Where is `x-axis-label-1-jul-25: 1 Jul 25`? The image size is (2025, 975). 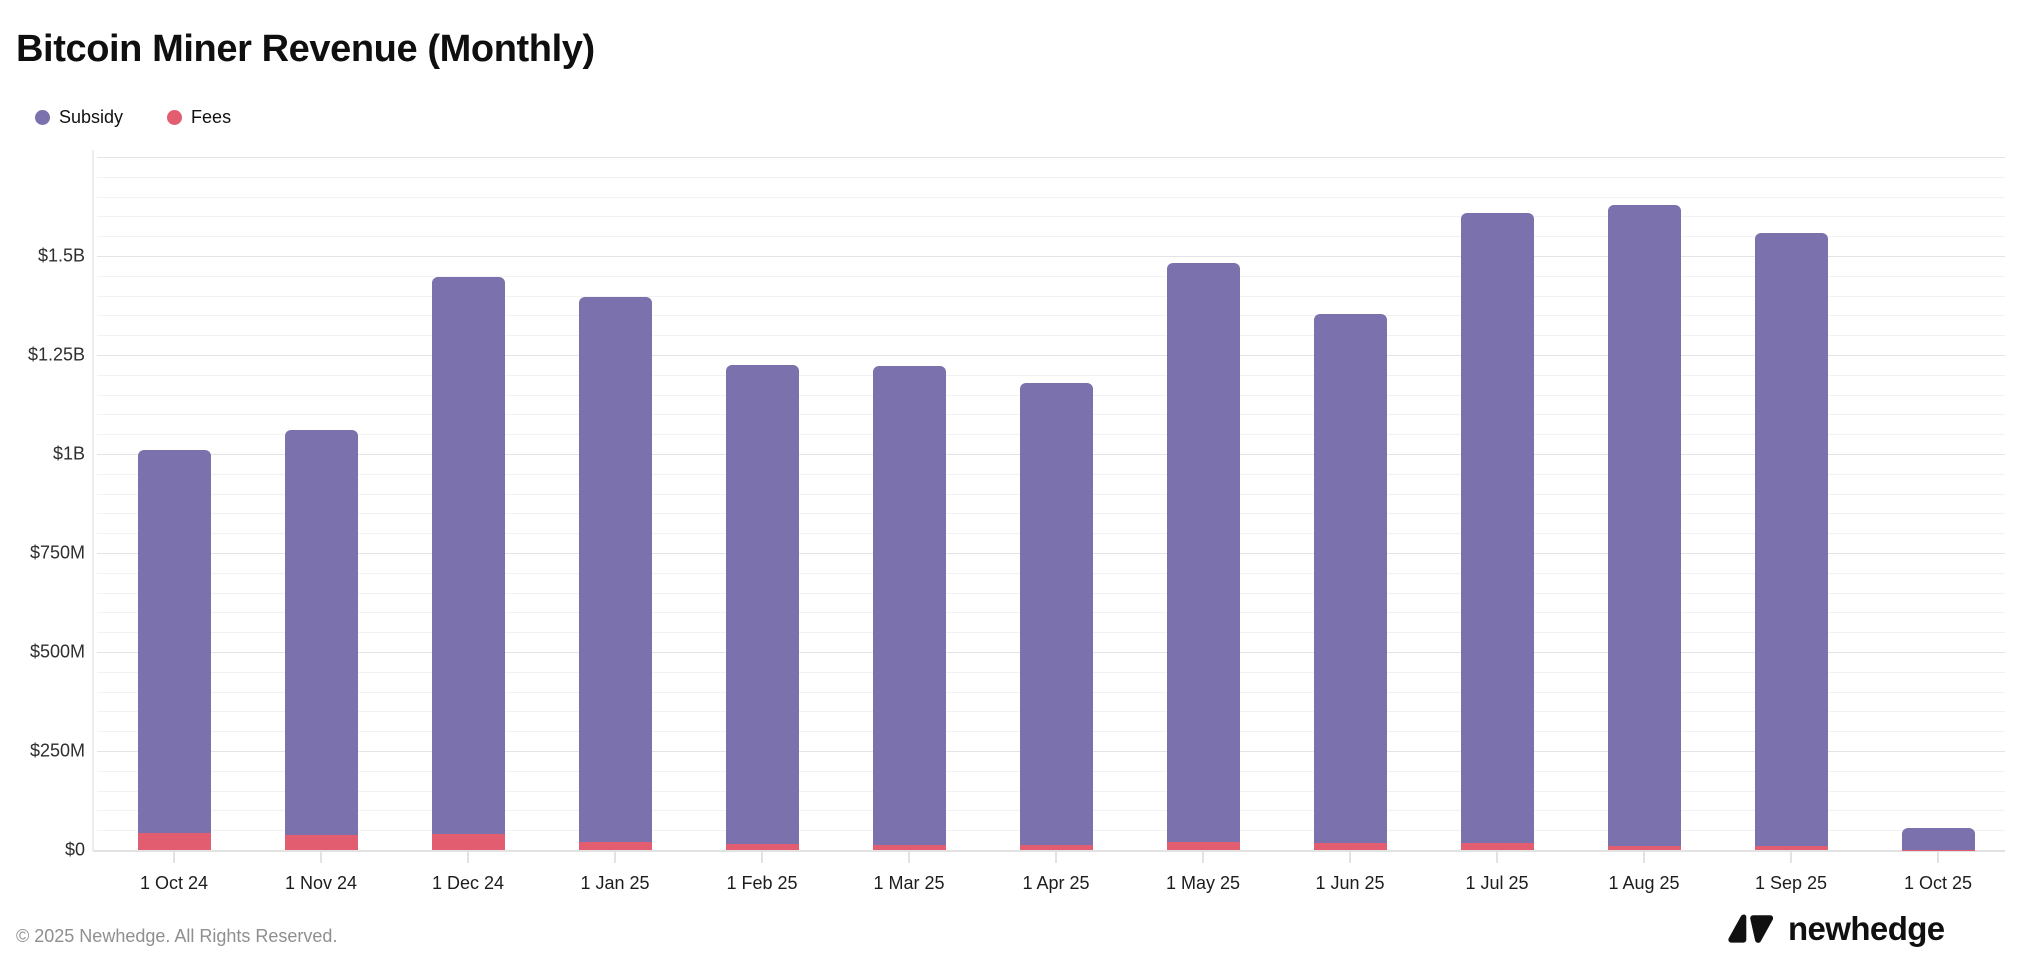
x-axis-label-1-jul-25: 1 Jul 25 is located at coordinates (1497, 883).